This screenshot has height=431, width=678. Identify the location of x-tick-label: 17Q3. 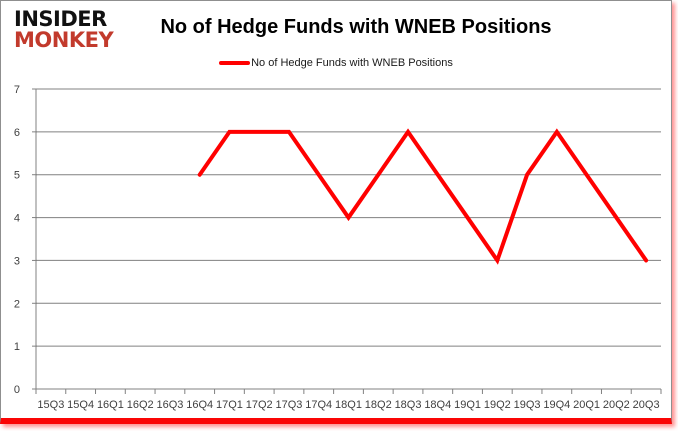
(289, 405).